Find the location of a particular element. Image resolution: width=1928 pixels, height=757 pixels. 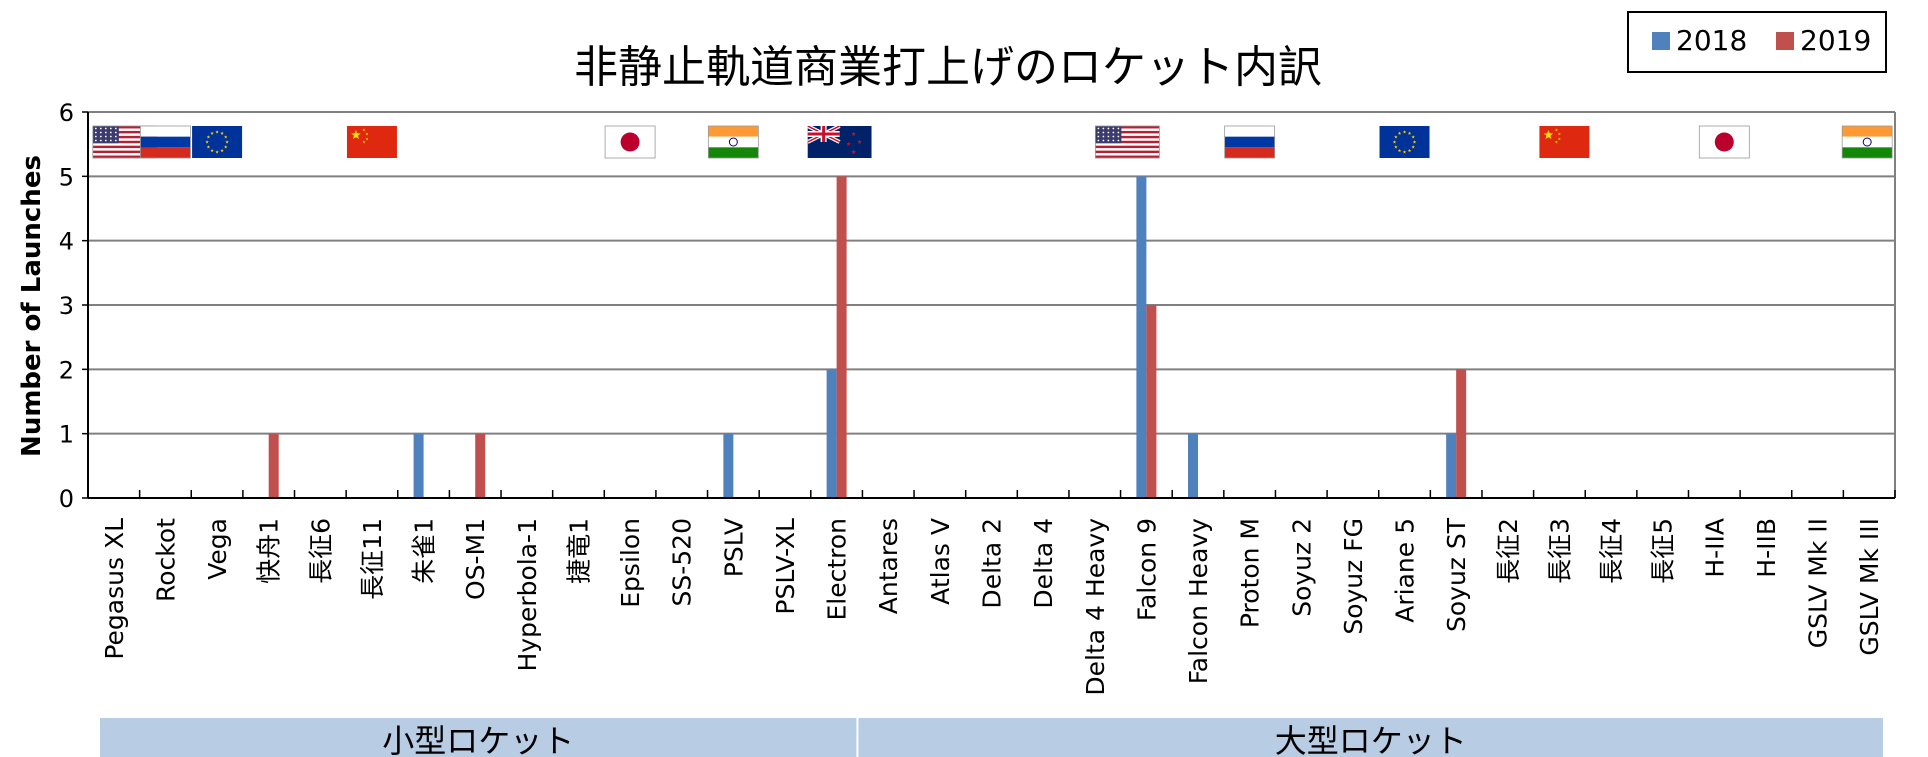

x-tick-label: H-IIA is located at coordinates (1714, 548).